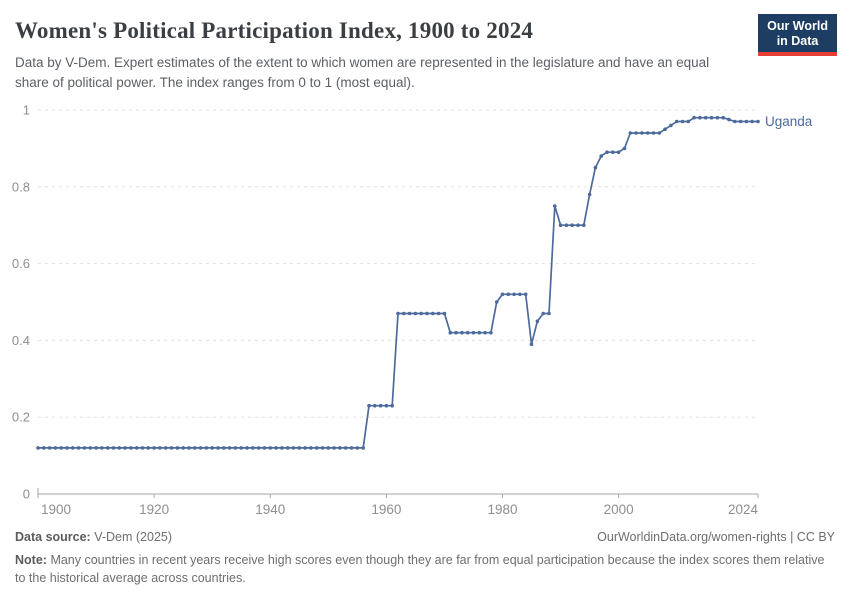  What do you see at coordinates (789, 121) in the screenshot?
I see `series-label-uganda: Uganda` at bounding box center [789, 121].